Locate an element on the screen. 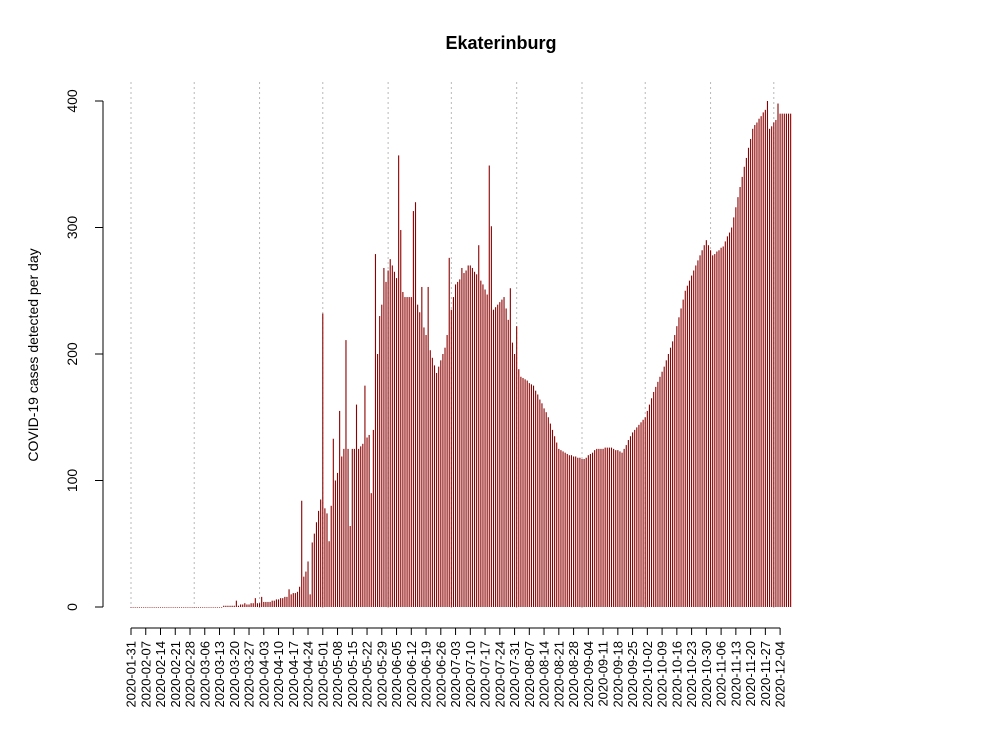 Image resolution: width=1000 pixels, height=750 pixels. x-tick-label: 2020-10-02 is located at coordinates (647, 674).